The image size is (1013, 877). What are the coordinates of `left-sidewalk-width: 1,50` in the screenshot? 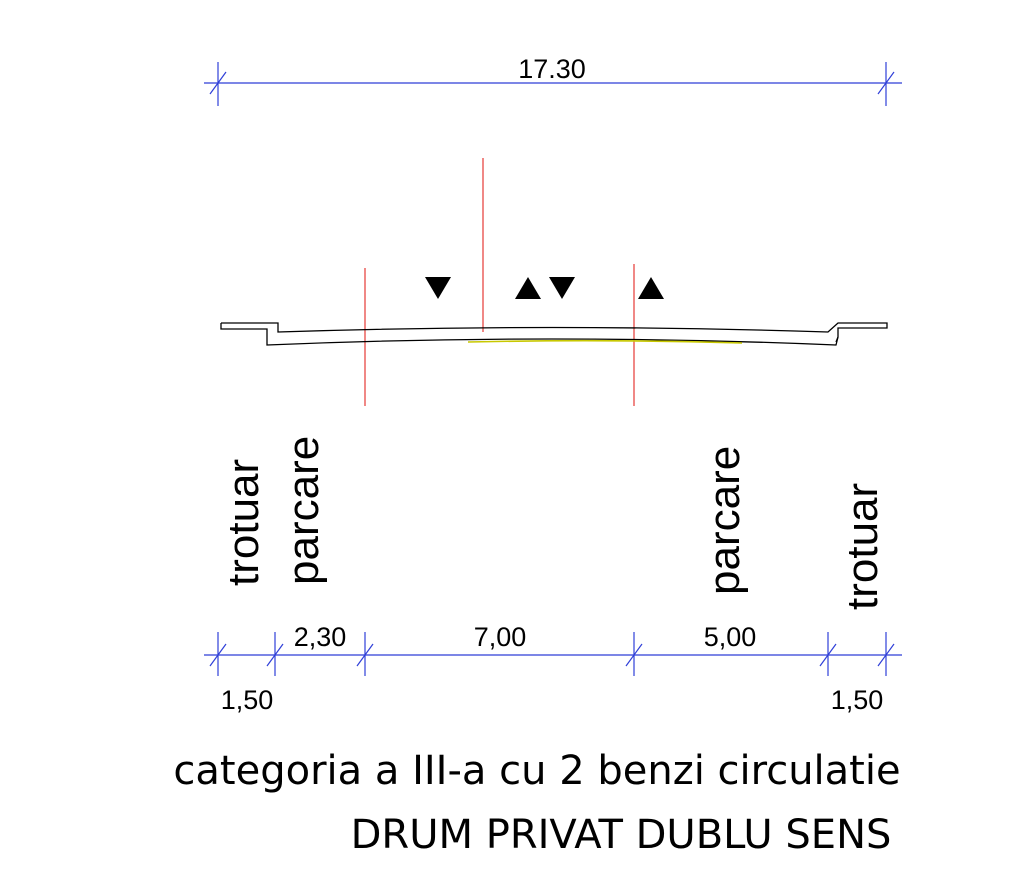 It's located at (247, 700).